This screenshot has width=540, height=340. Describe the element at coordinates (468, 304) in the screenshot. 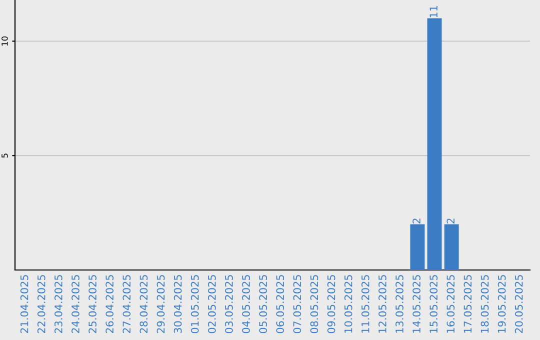

I see `x-tick-label: 17.05.2025` at that location.